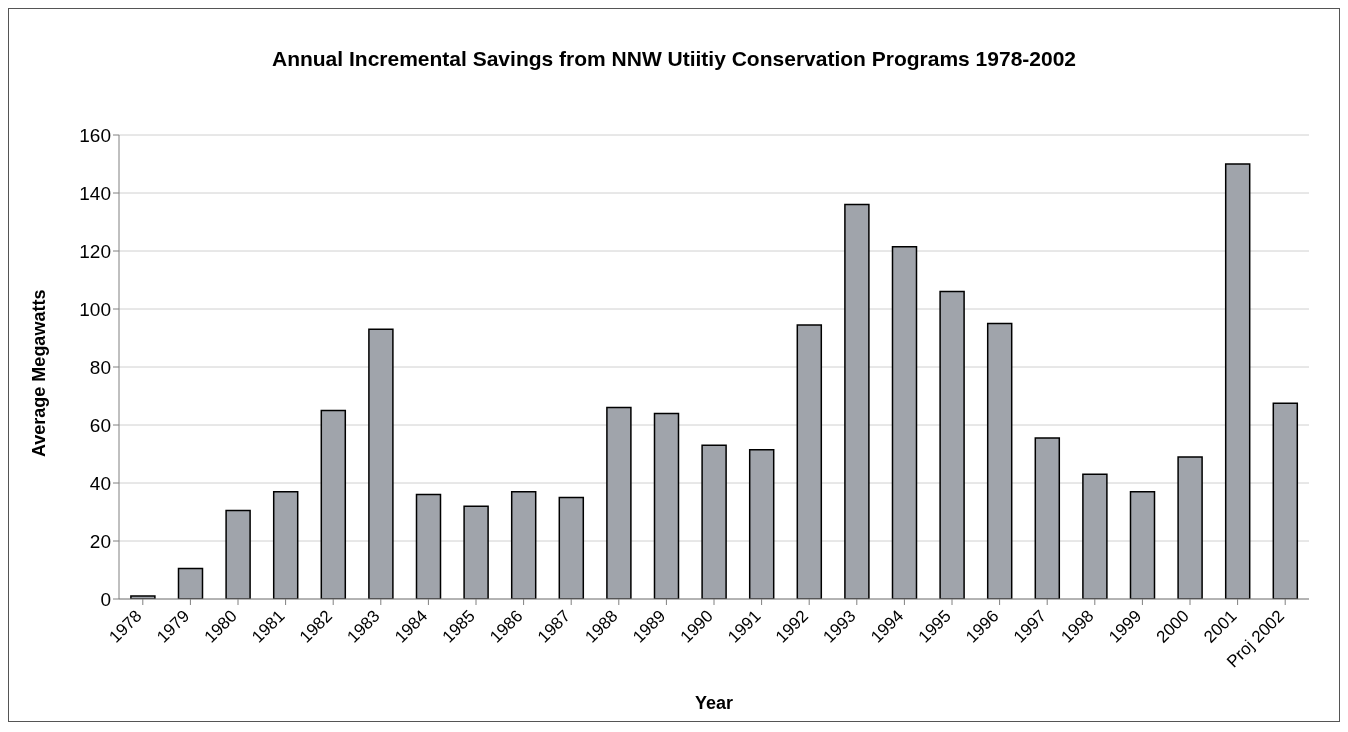  Describe the element at coordinates (714, 703) in the screenshot. I see `x-axis-title: Year` at that location.